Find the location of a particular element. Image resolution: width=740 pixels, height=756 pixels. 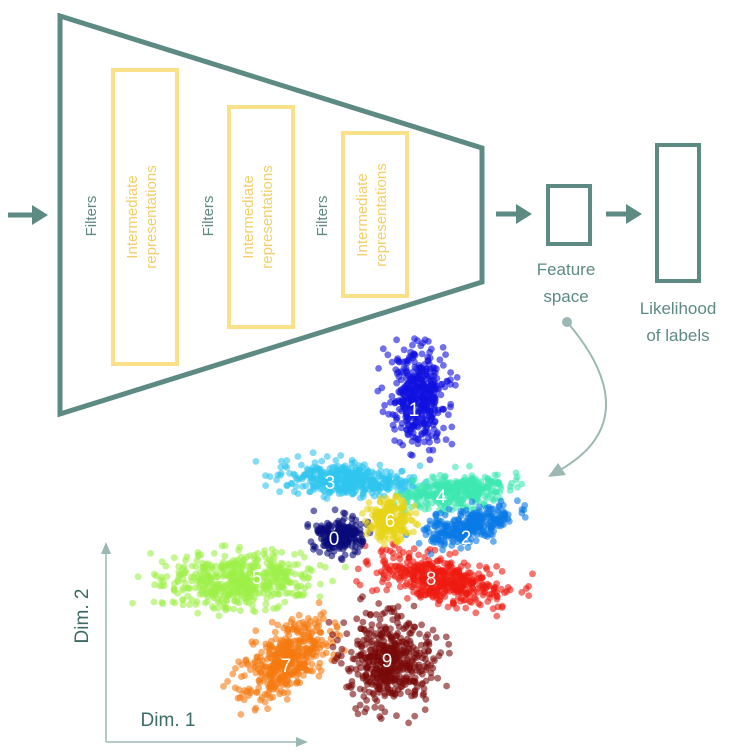

intermediate-box-2: Intermediate representations is located at coordinates (261, 217).